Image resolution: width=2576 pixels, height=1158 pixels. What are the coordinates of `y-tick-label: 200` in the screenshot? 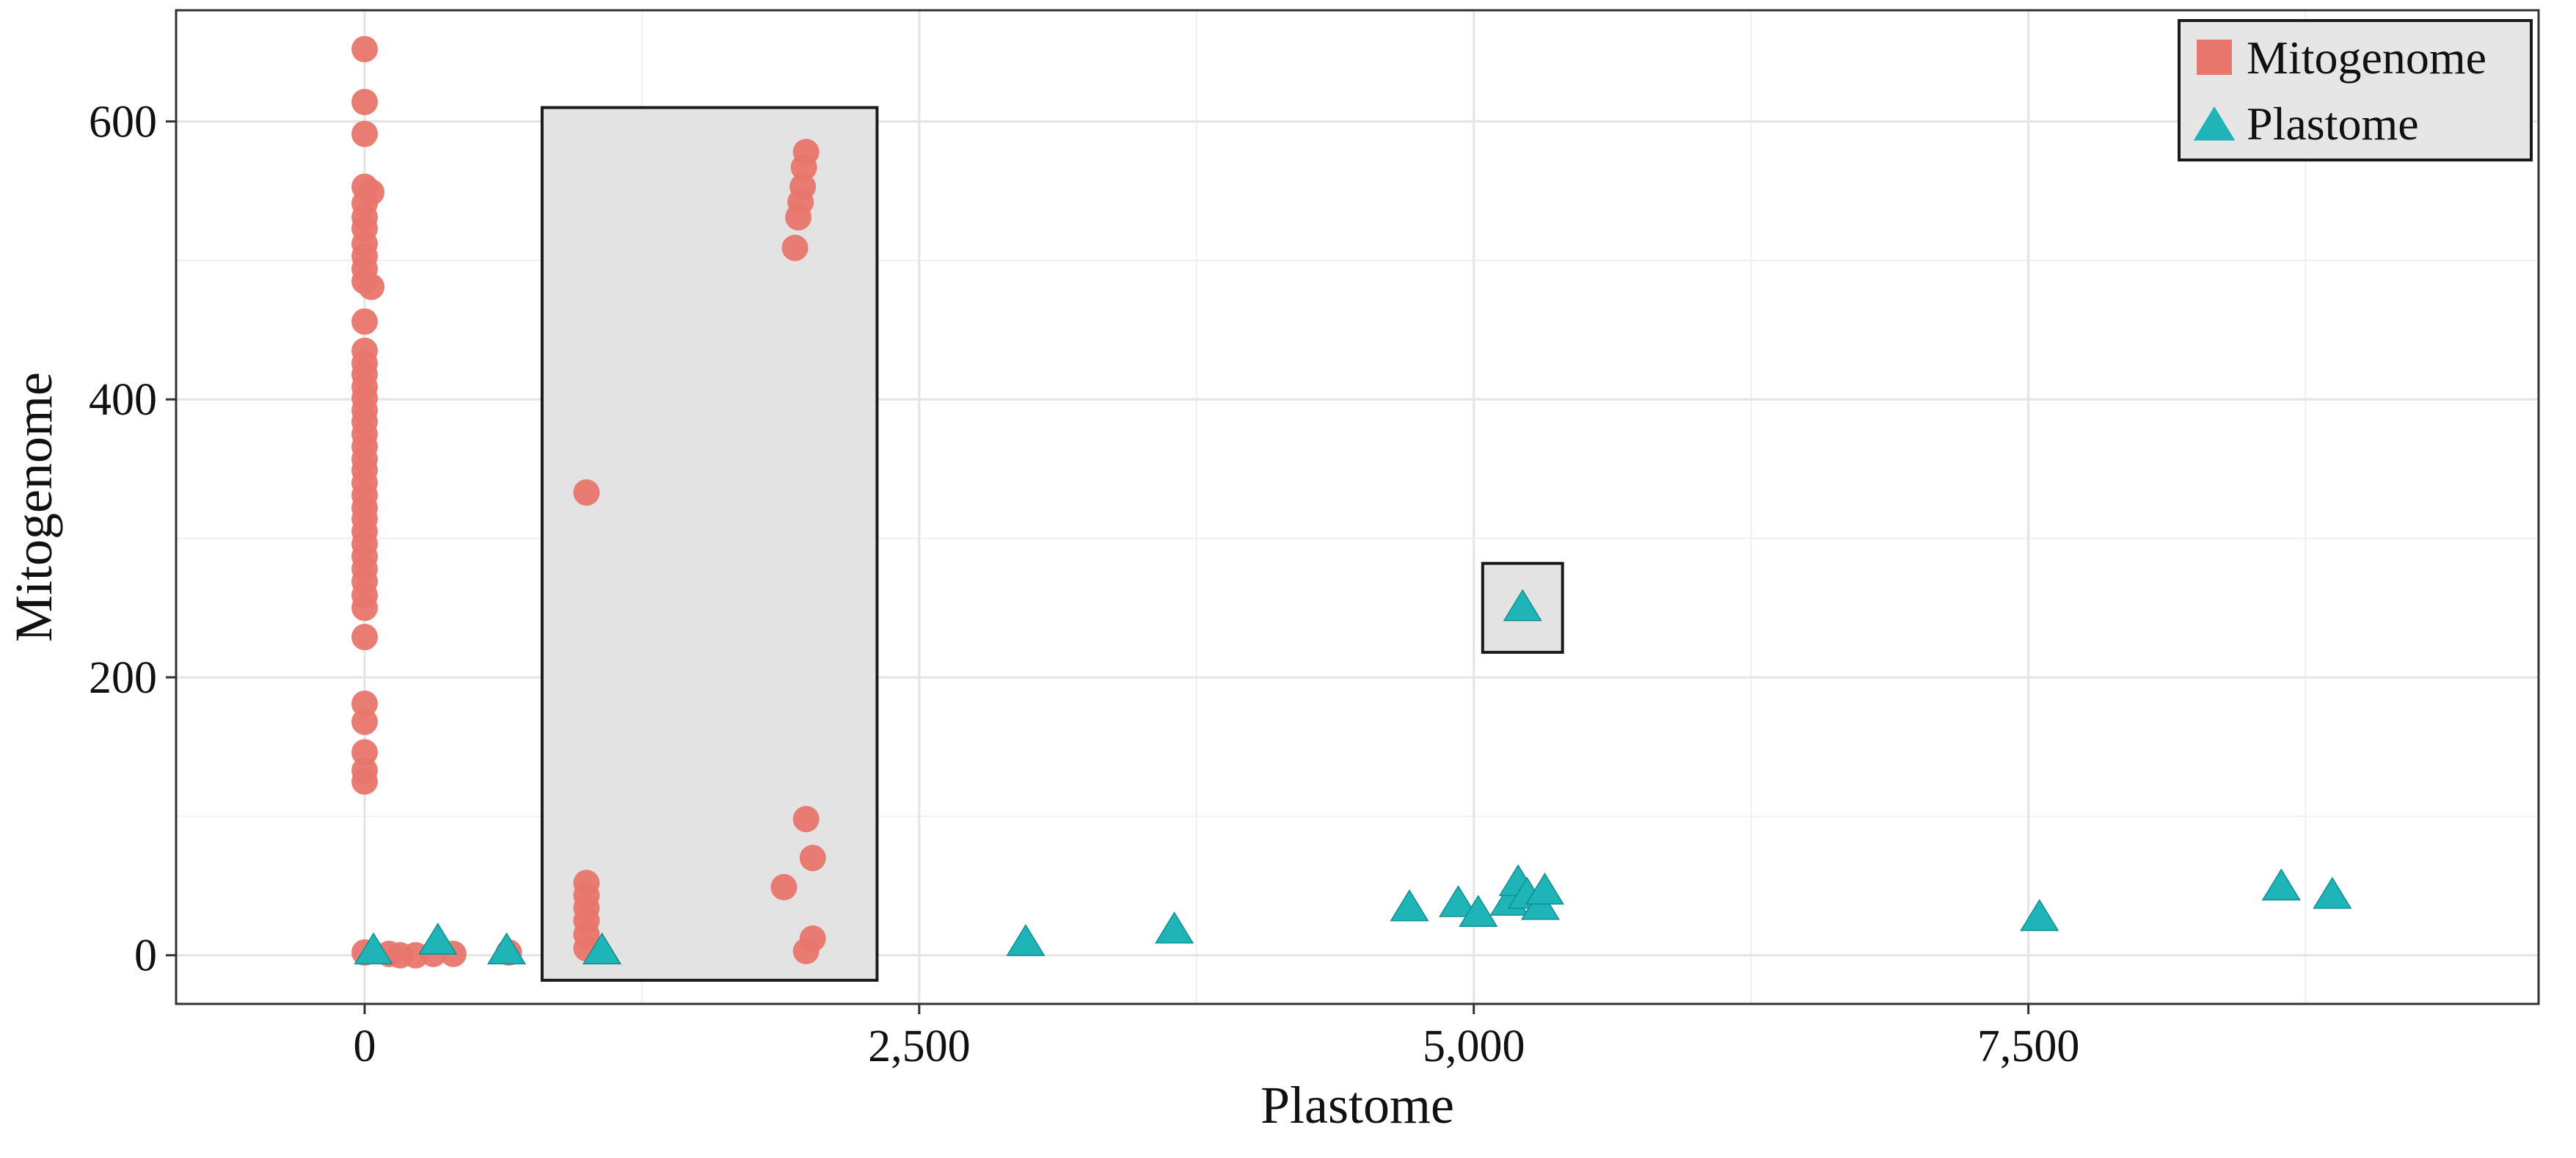 It's located at (123, 678).